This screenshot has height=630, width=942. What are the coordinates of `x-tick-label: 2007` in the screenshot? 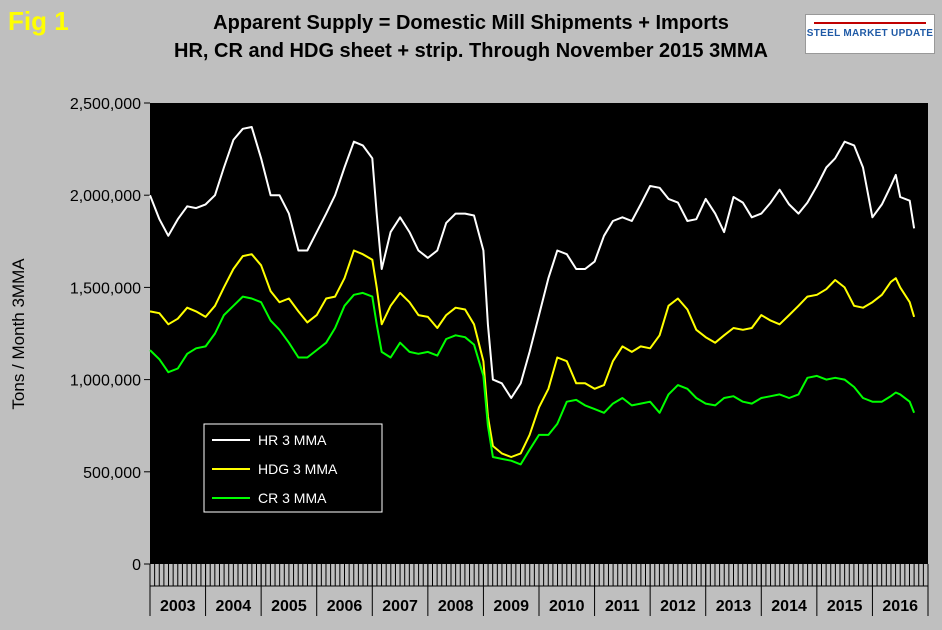 It's located at (400, 606).